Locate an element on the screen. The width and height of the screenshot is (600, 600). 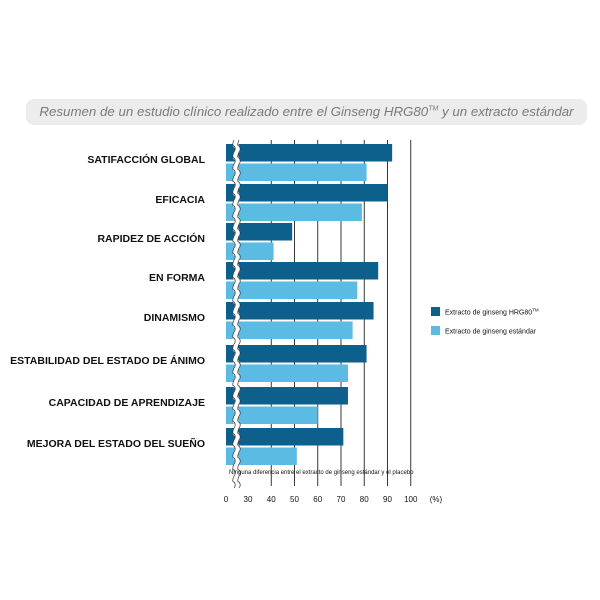
x-tick-label: 100 is located at coordinates (411, 499).